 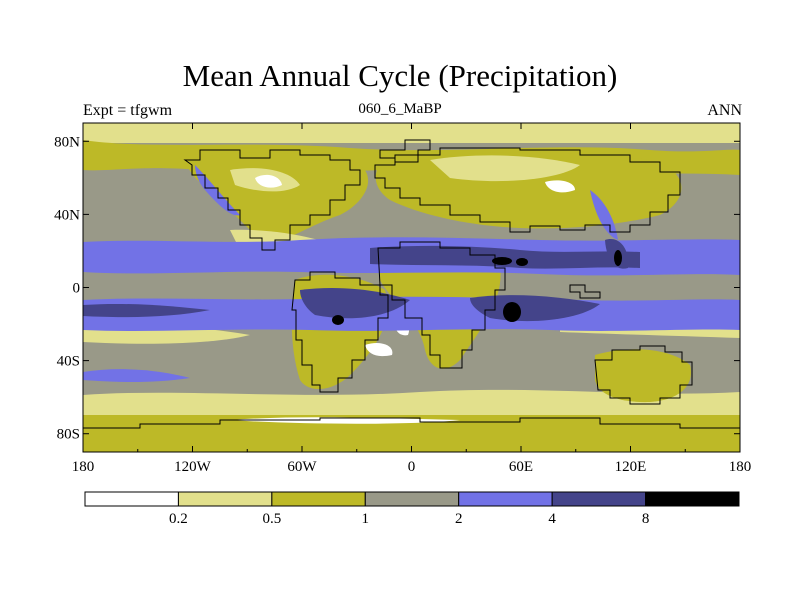 I want to click on coast-antarctica, so click(x=411, y=423).